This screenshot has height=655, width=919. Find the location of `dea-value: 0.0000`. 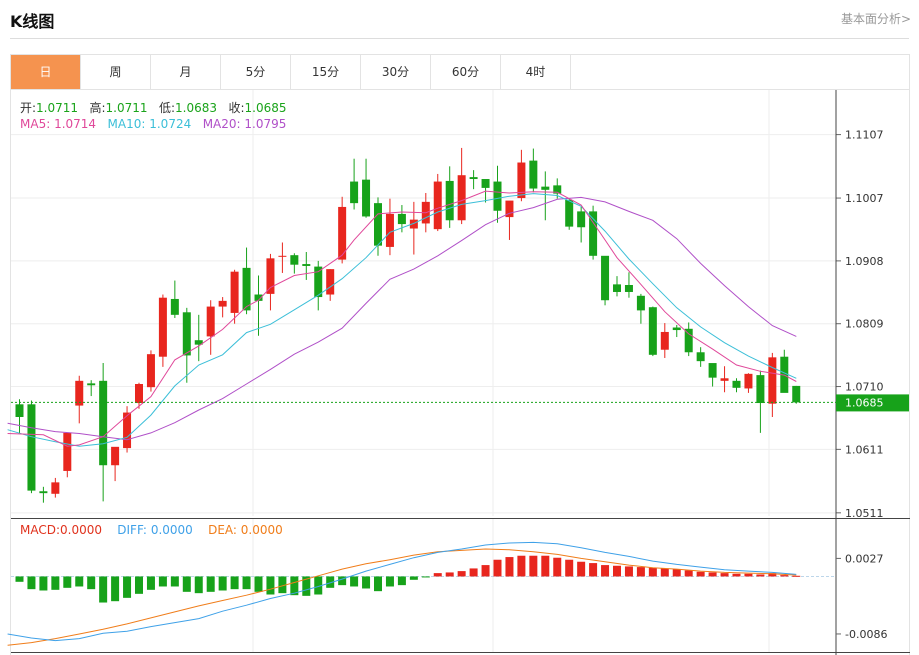

dea-value: 0.0000 is located at coordinates (261, 530).